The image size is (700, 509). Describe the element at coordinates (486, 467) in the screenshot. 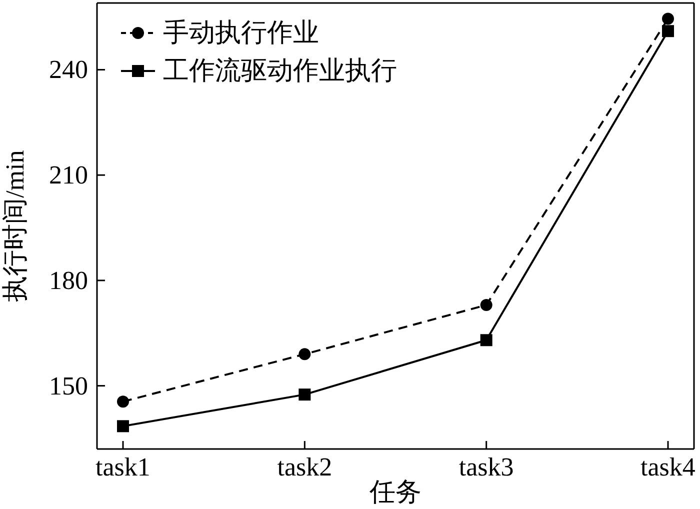

I see `x-tick-label: task3` at that location.